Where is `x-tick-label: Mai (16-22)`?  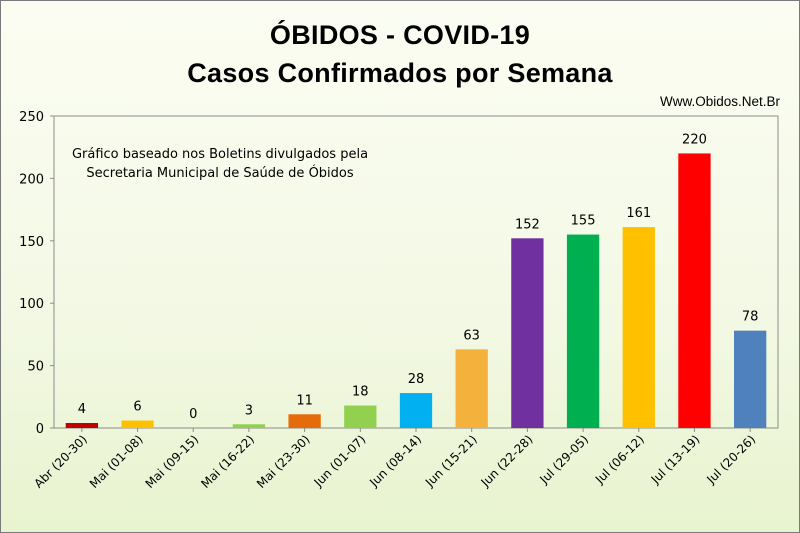
x-tick-label: Mai (16-22) is located at coordinates (227, 461).